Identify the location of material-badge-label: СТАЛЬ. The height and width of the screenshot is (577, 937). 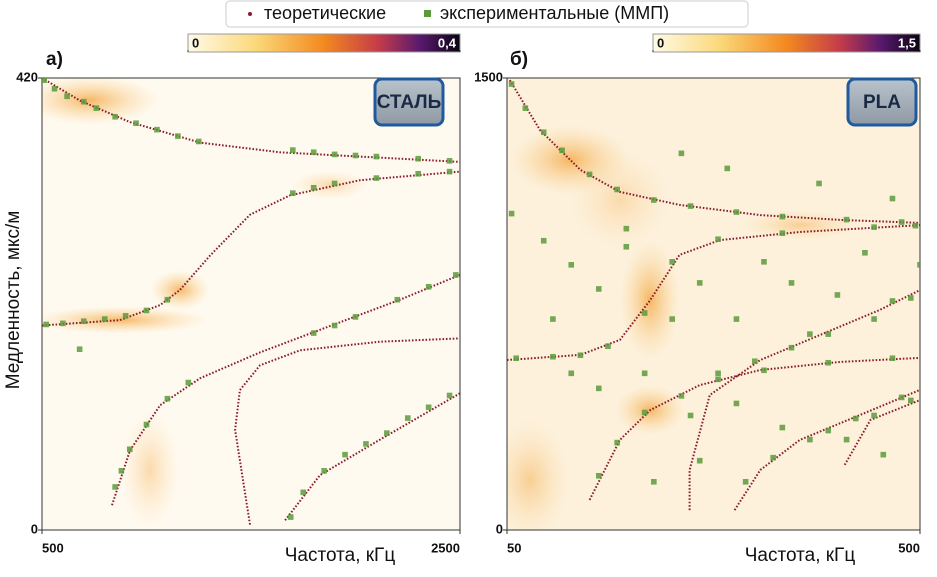
(409, 102).